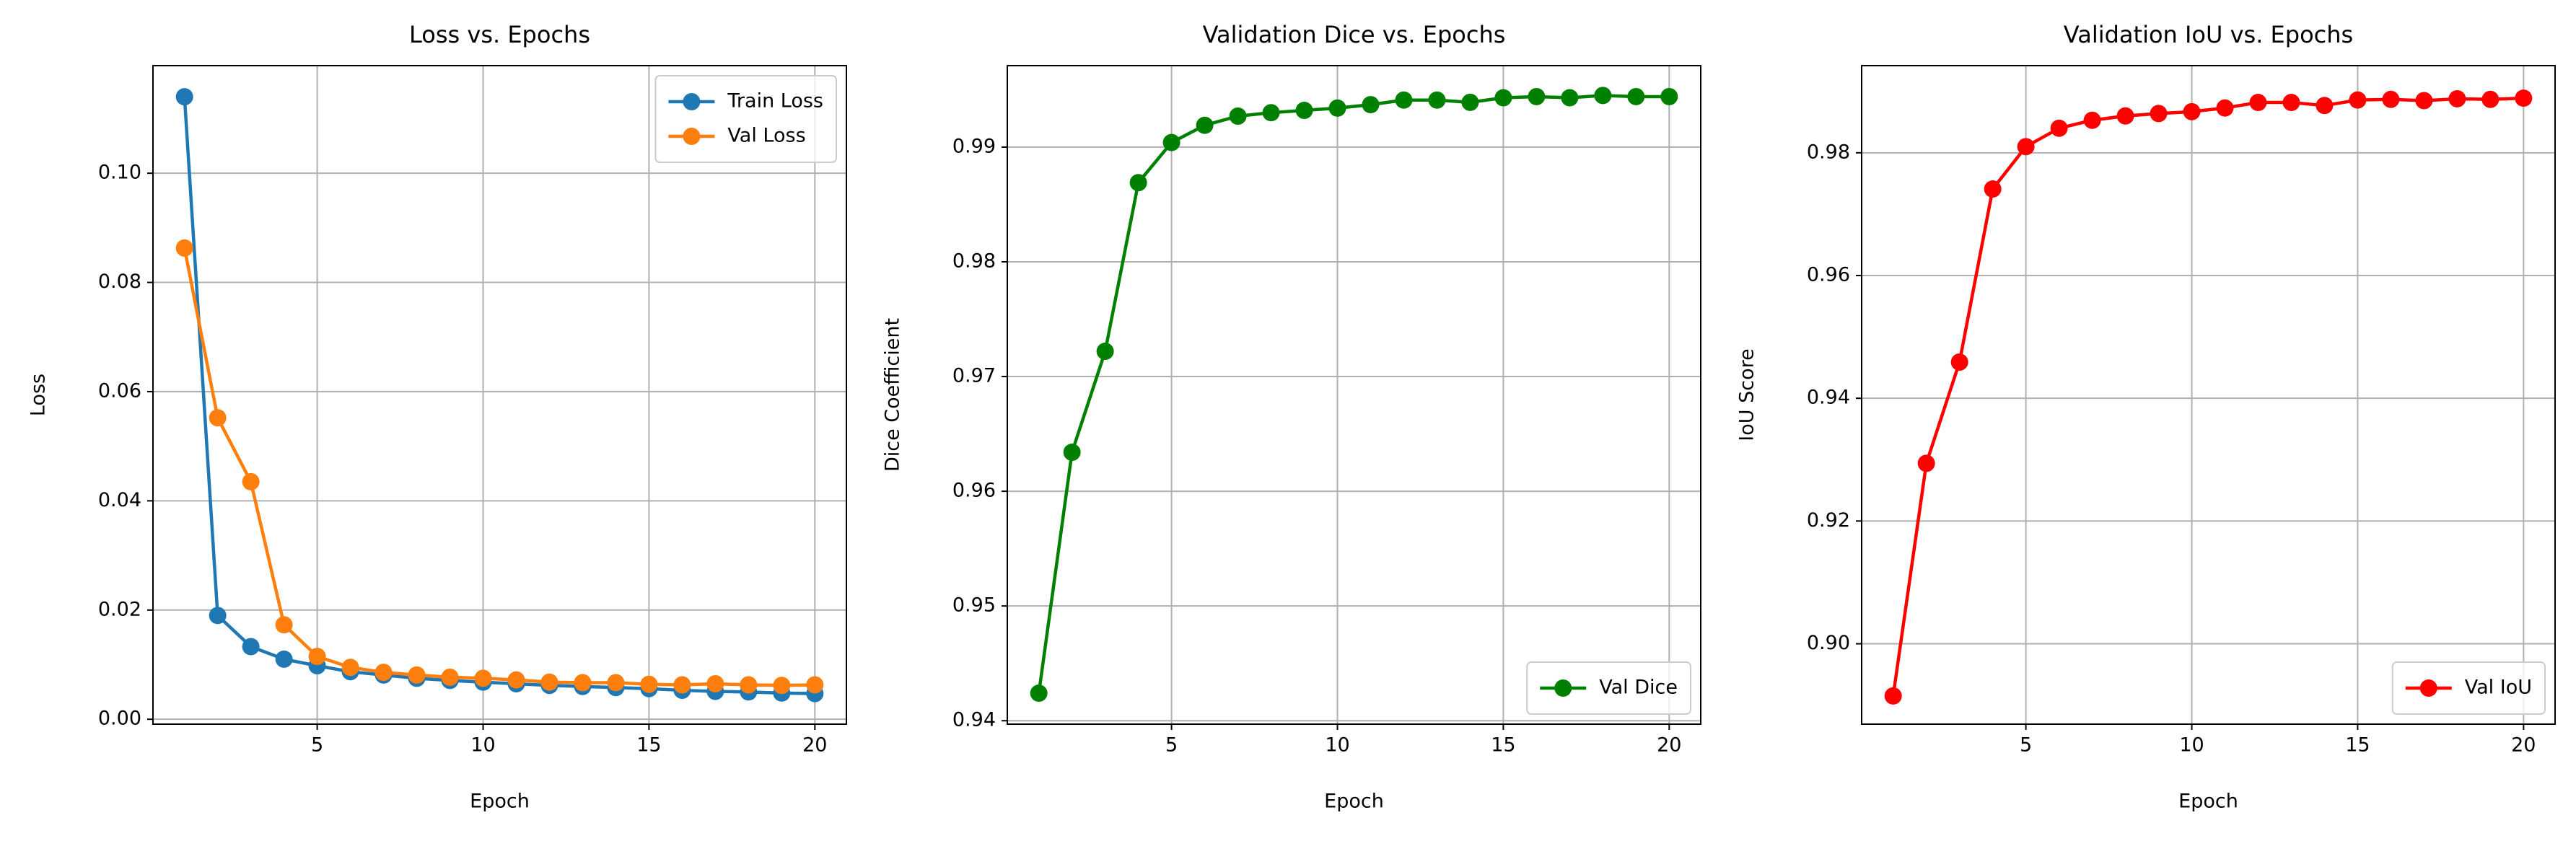  What do you see at coordinates (120, 500) in the screenshot?
I see `y-tick-label: 0.04` at bounding box center [120, 500].